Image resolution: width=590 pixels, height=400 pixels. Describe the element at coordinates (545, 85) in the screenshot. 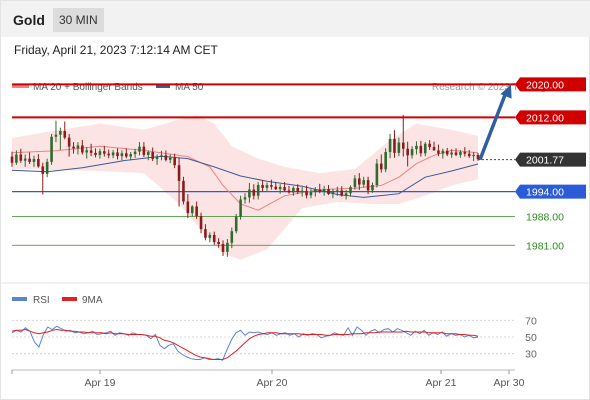

I see `resistance-label-2020.00: 2020.00` at that location.